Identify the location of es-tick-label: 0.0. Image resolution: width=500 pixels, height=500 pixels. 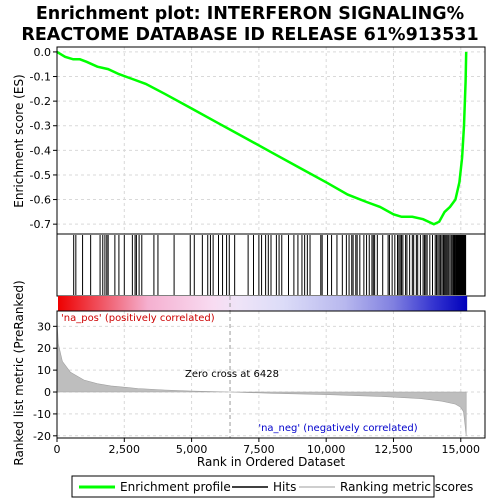
(43, 52).